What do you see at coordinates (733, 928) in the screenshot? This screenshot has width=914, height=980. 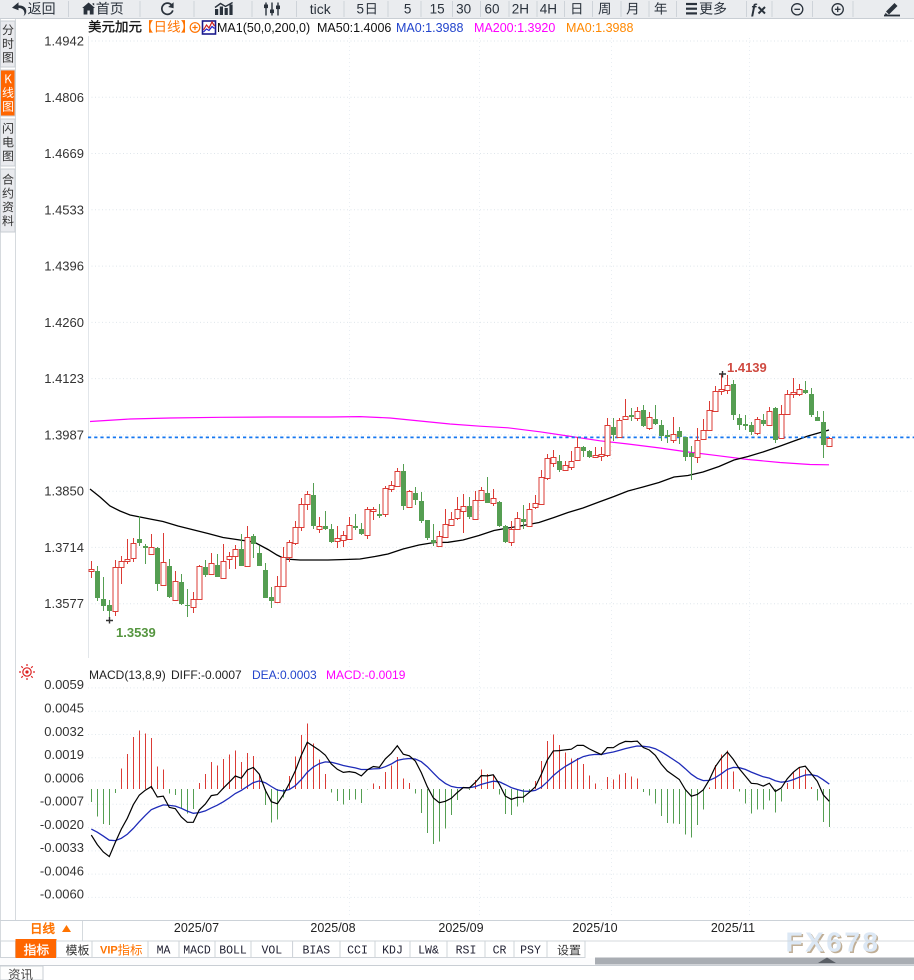 I see `svg-text: 2025/11` at bounding box center [733, 928].